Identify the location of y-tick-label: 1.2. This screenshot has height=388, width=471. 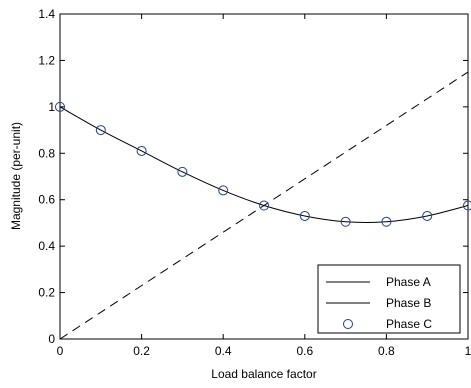
(46, 60).